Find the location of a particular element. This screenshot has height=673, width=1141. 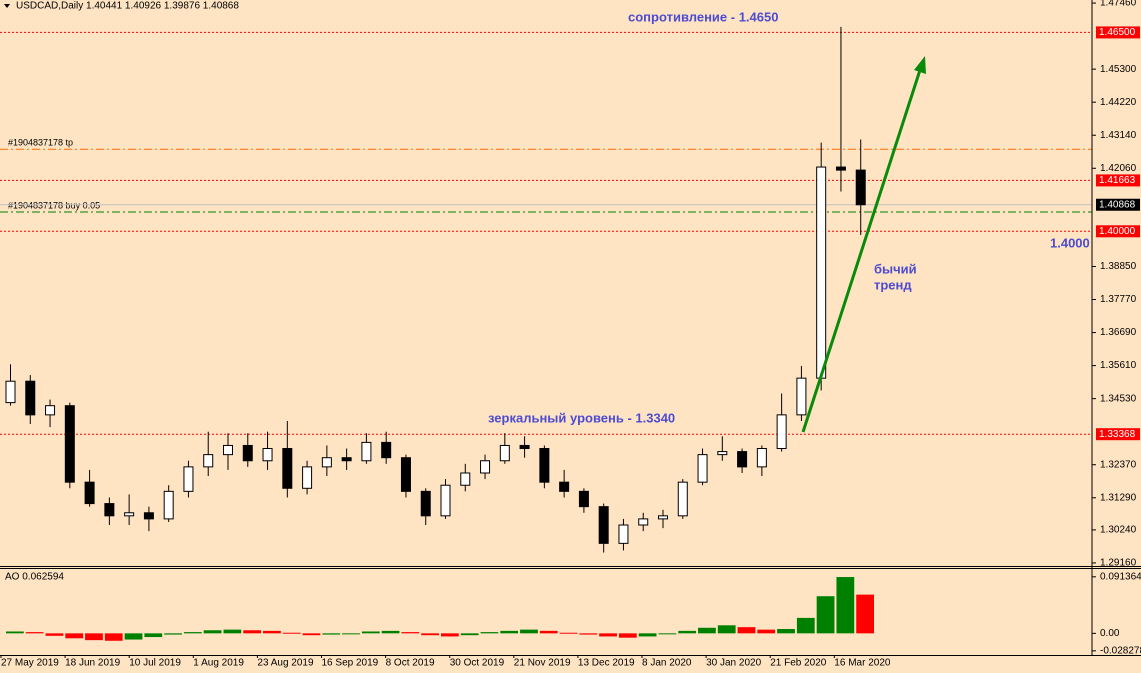

y-tick-label: 1.30240 is located at coordinates (1118, 530).